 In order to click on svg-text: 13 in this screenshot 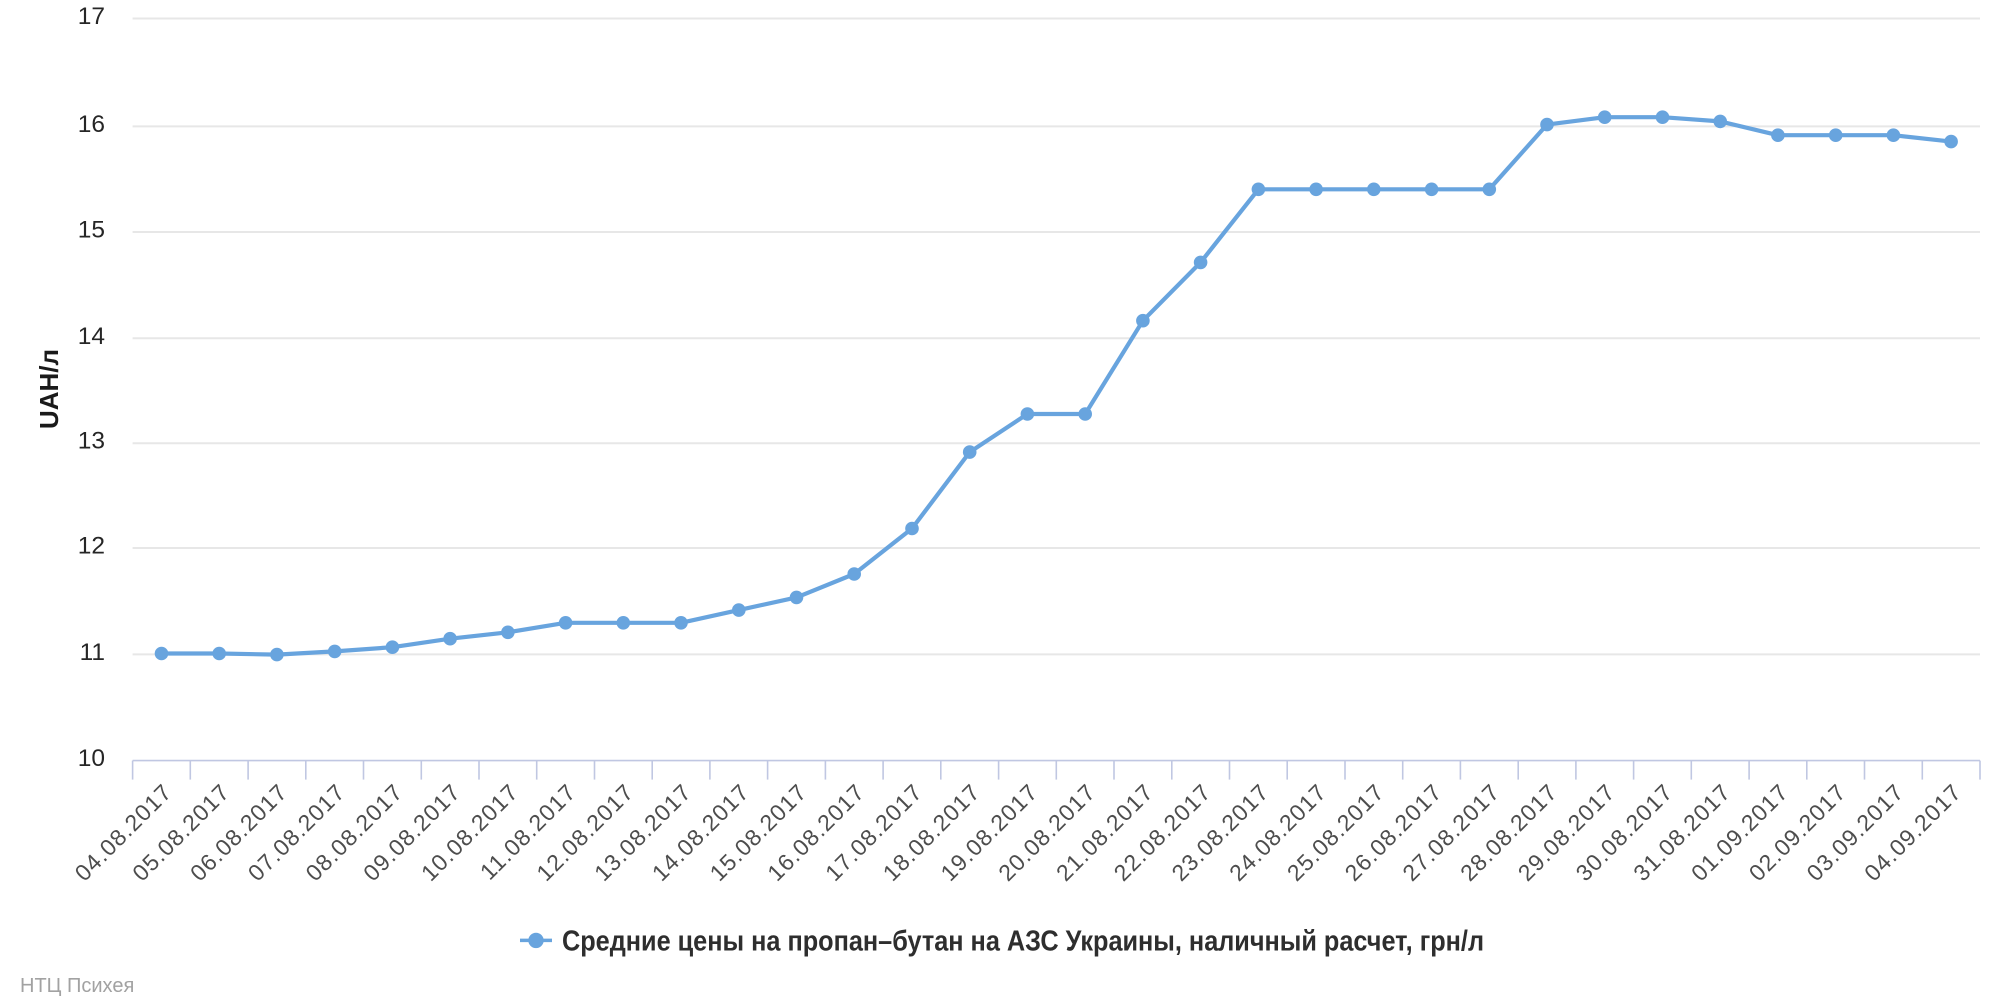, I will do `click(91, 441)`.